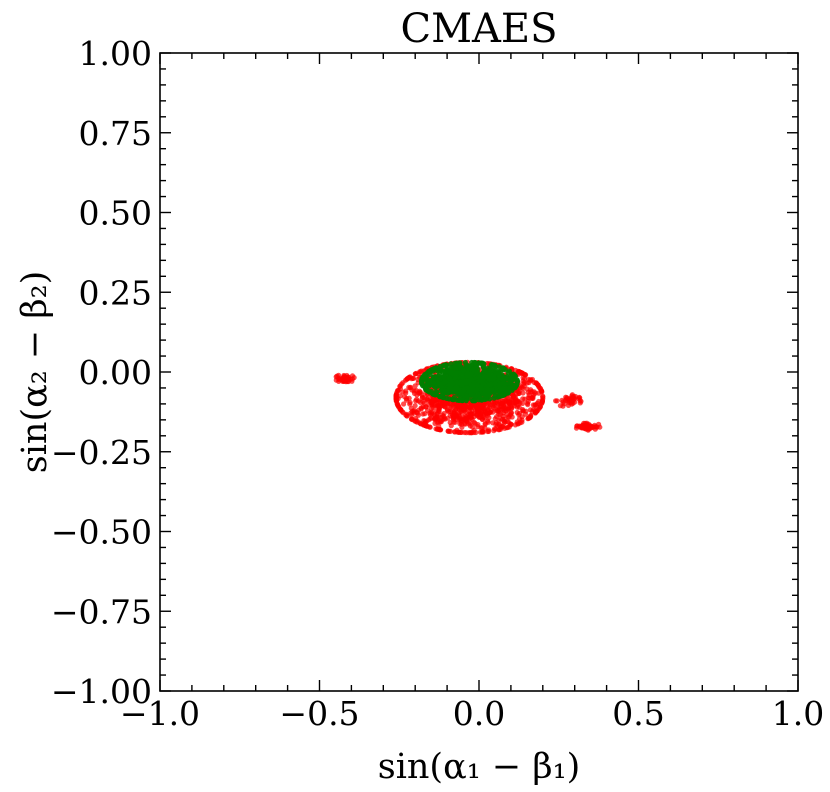 This screenshot has height=792, width=830. I want to click on chart-title: CMAES, so click(478, 29).